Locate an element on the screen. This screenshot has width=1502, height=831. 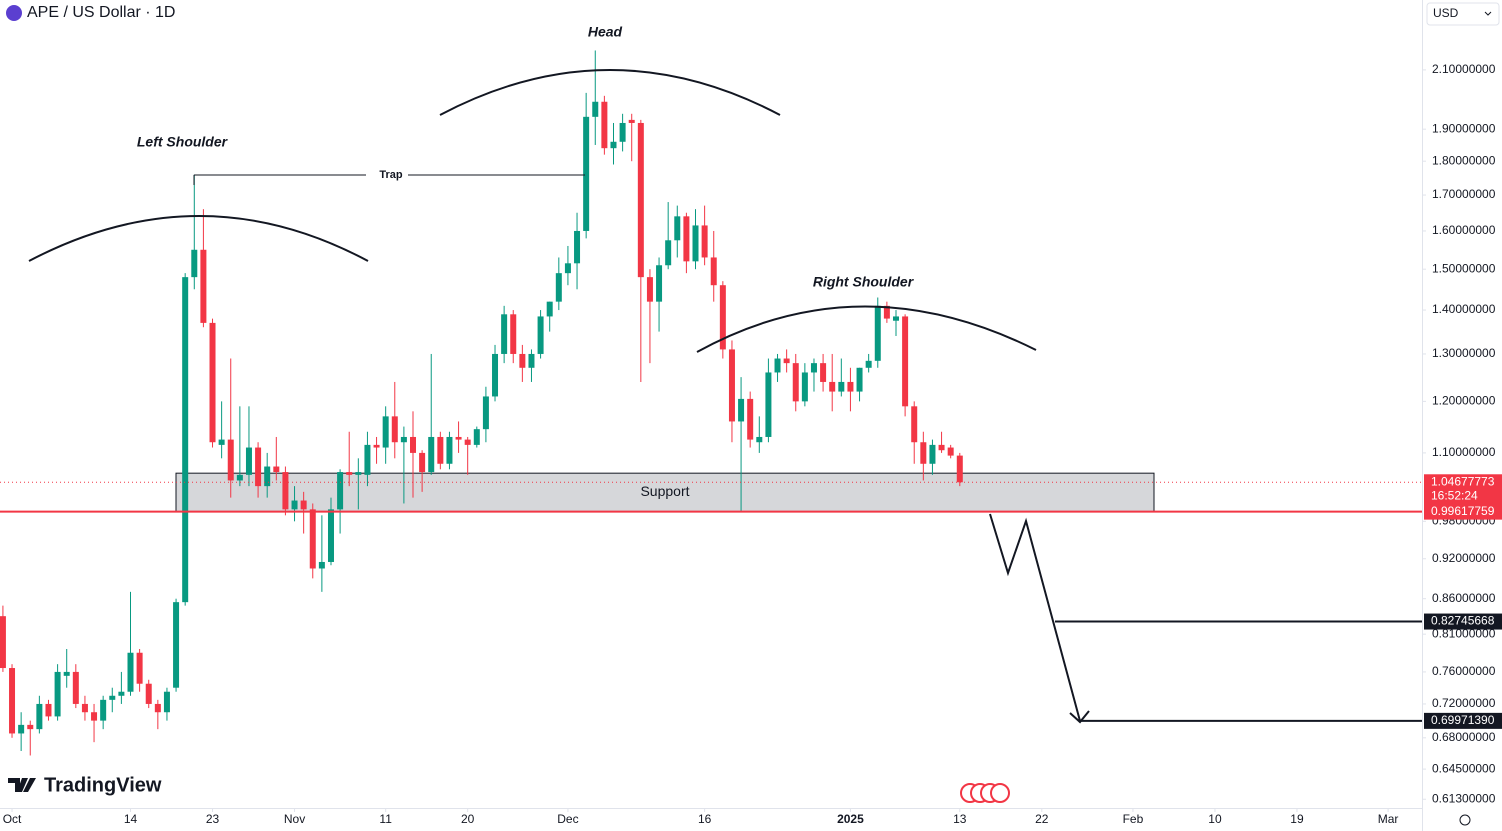
price-axis is located at coordinates (1462, 415).